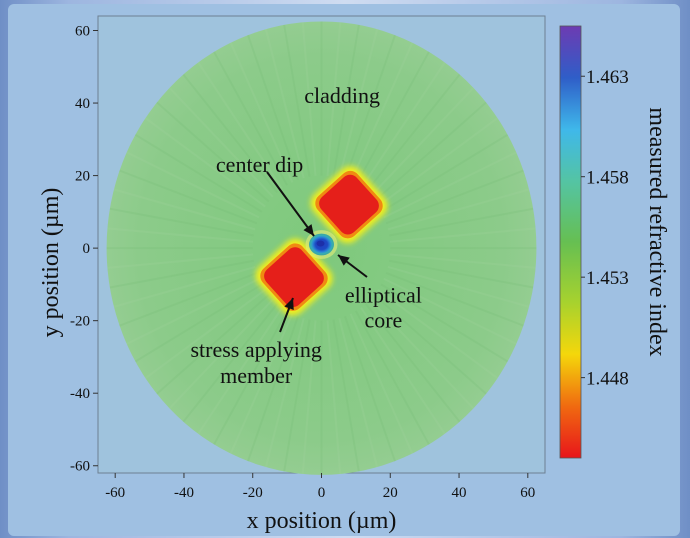 The image size is (690, 538). I want to click on y-tick-label: 60, so click(82, 32).